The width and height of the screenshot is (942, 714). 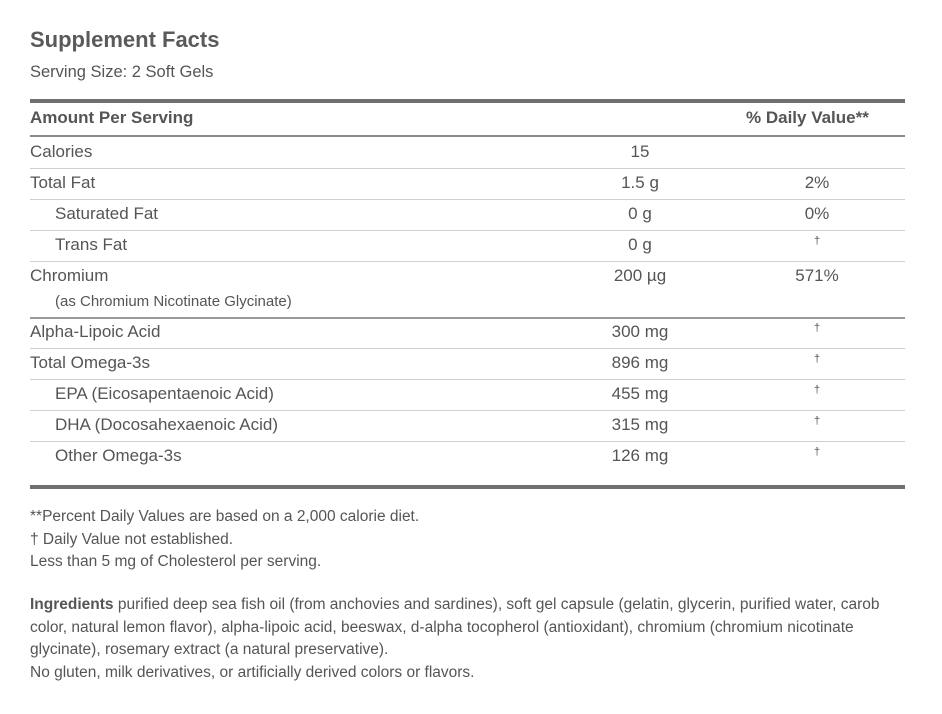 What do you see at coordinates (467, 101) in the screenshot?
I see `top-rule` at bounding box center [467, 101].